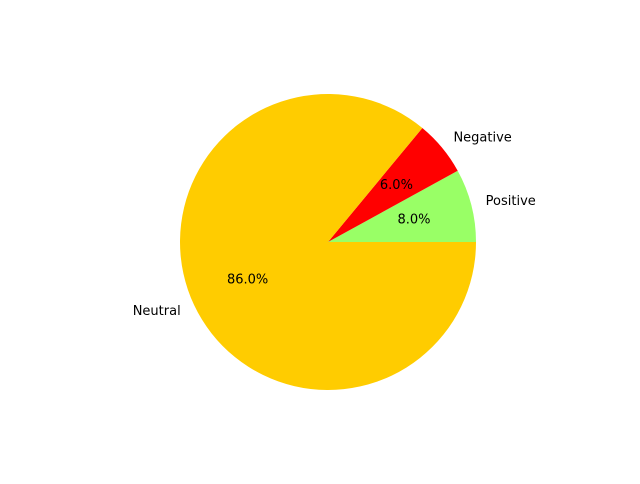 This screenshot has width=640, height=484. I want to click on pie-slice-positive, so click(402, 206).